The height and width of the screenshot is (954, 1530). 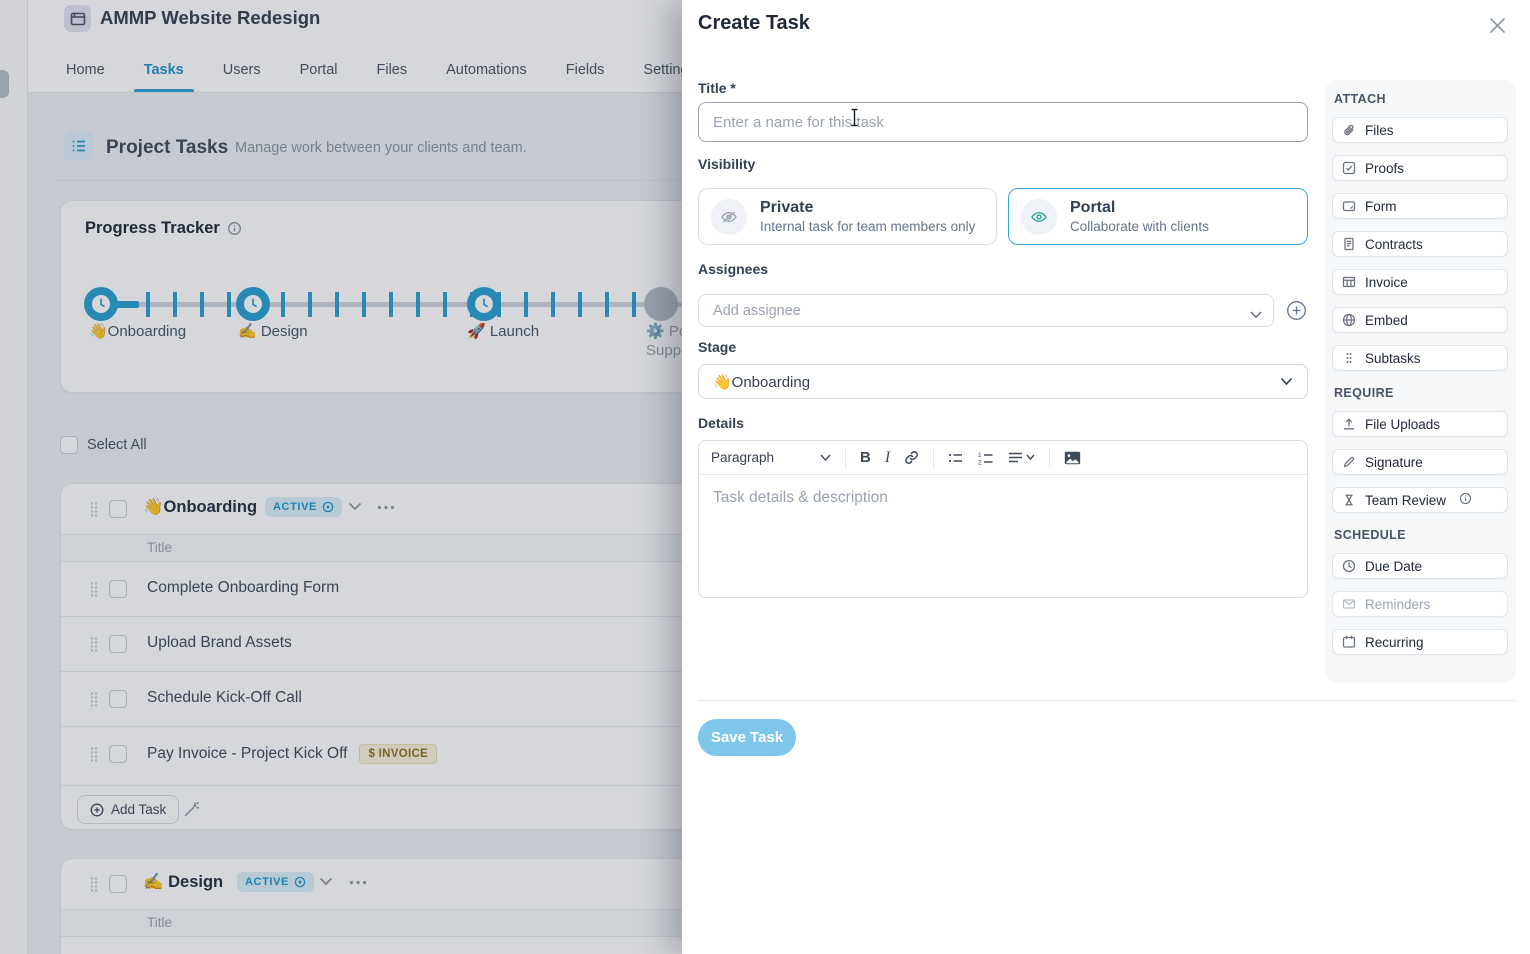 I want to click on column-header-title: Title, so click(x=160, y=547).